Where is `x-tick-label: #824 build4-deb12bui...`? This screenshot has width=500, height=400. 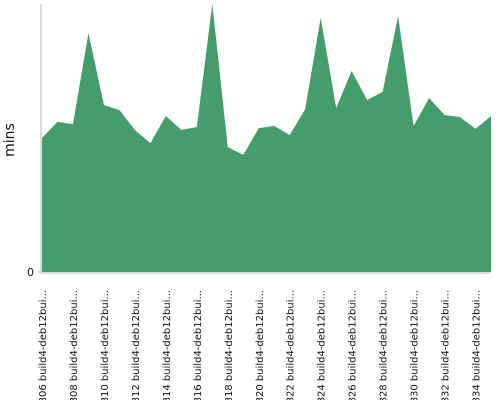 x-tick-label: #824 build4-deb12bui... is located at coordinates (322, 345).